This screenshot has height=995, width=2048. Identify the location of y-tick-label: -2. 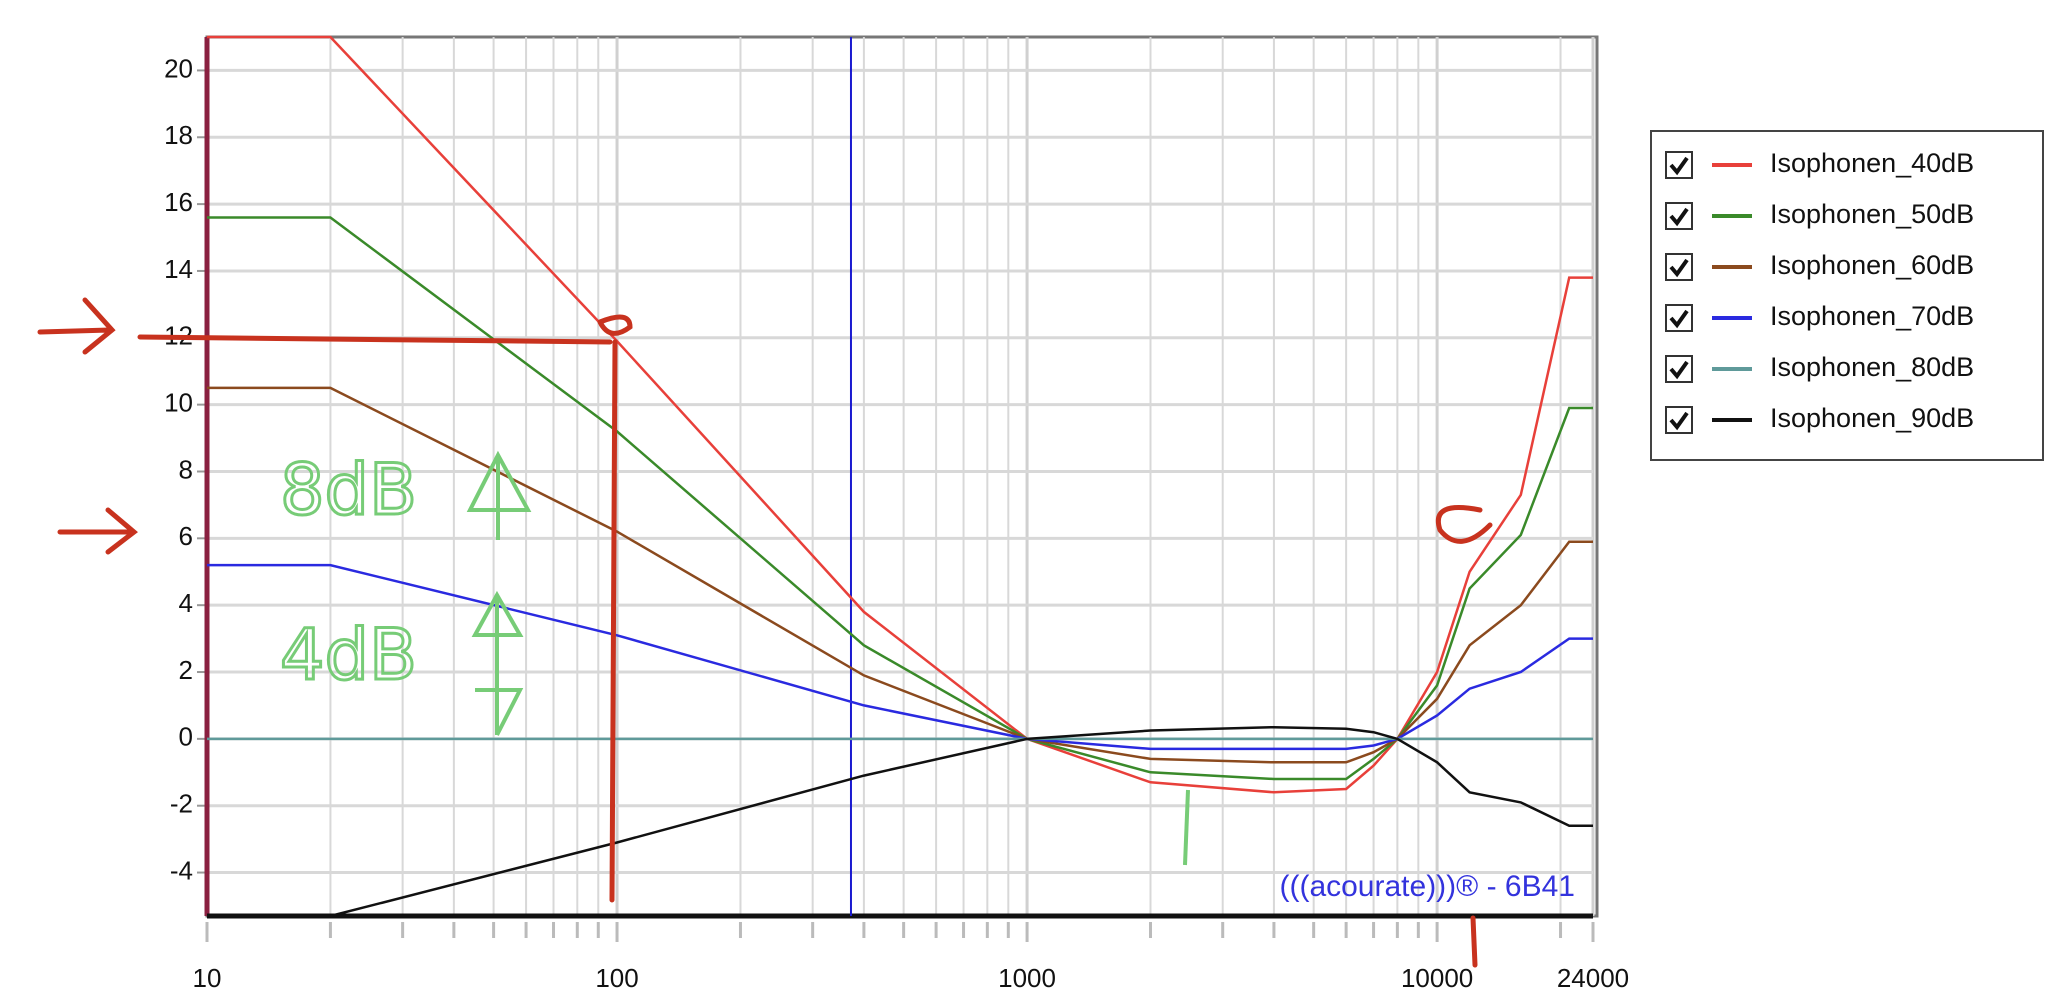
(181, 804).